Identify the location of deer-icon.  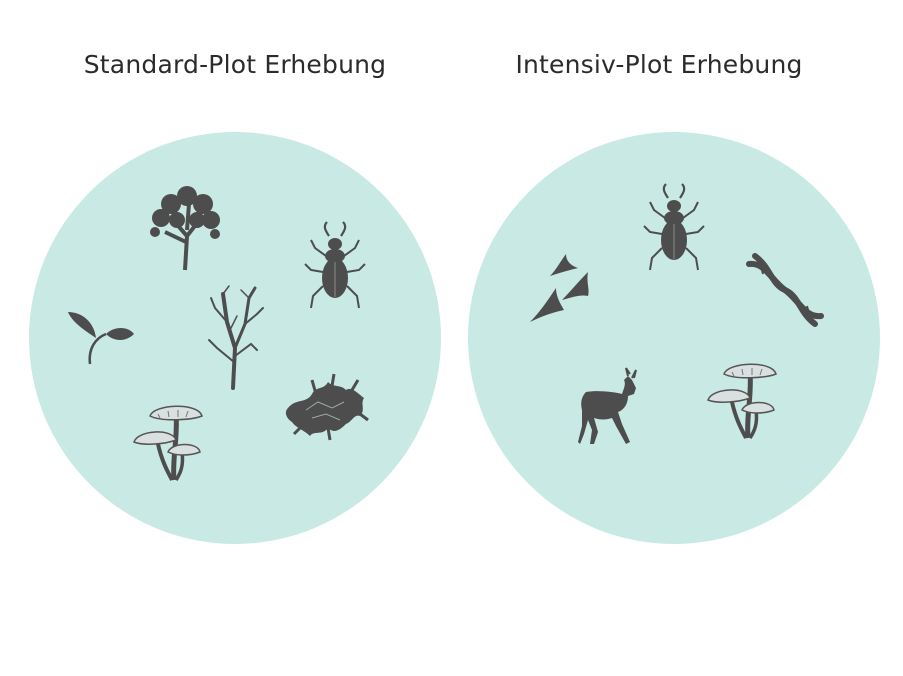
(607, 405).